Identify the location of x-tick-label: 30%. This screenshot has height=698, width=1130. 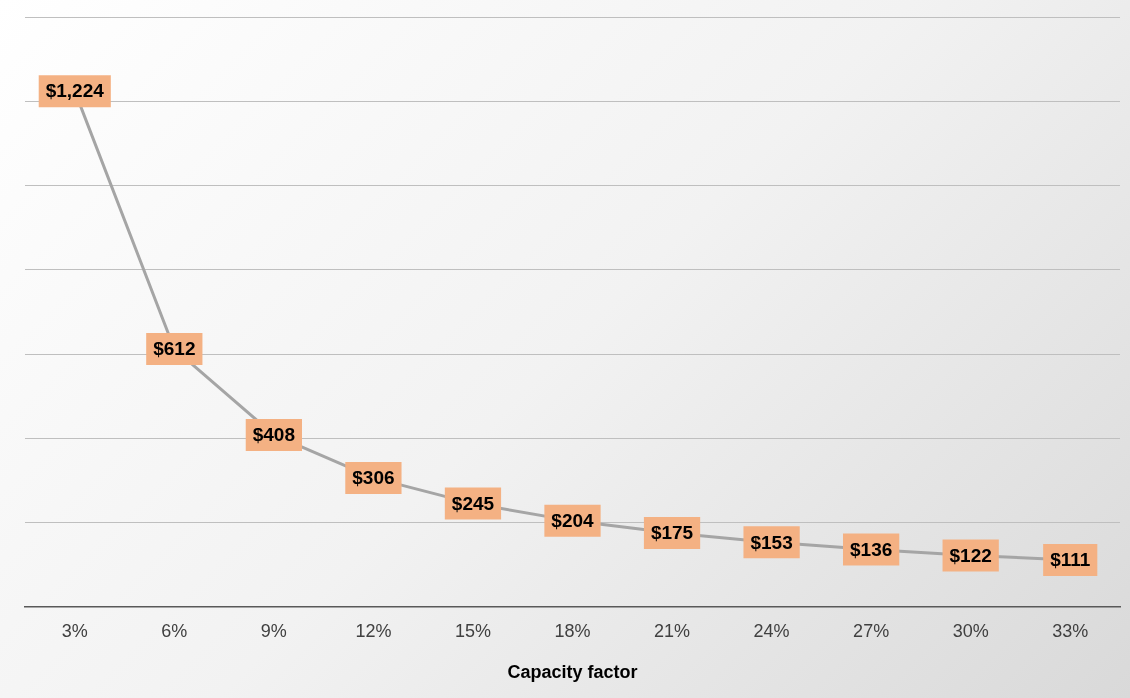
(970, 630).